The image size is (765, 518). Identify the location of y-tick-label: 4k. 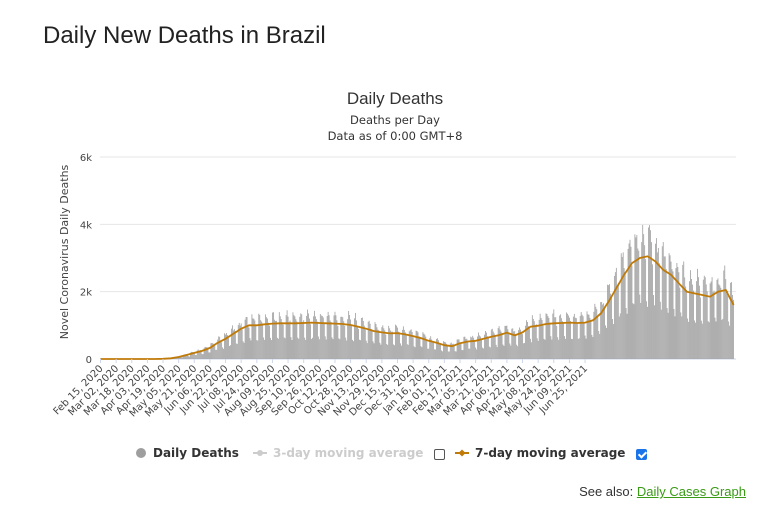
(86, 225).